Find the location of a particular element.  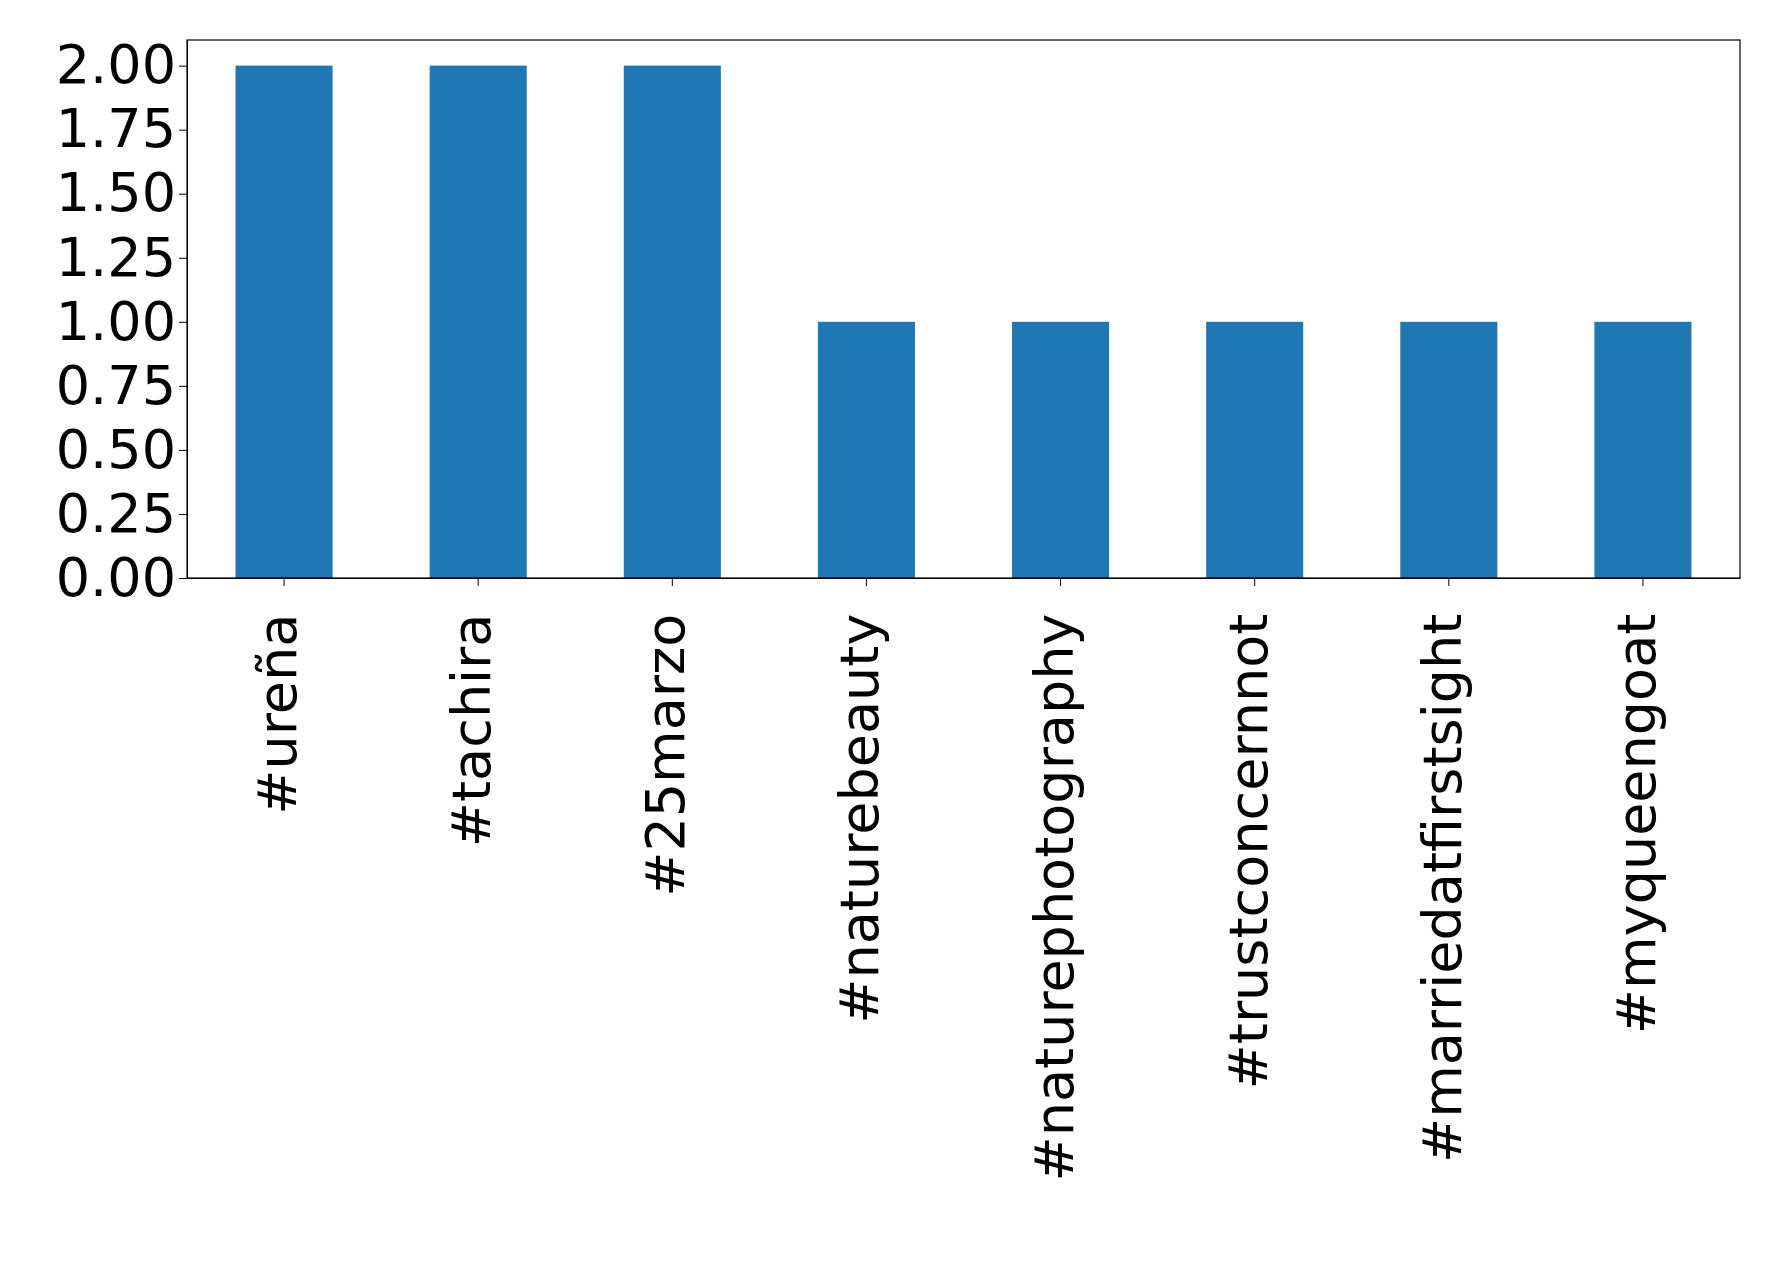

x-tick-label: #ureña is located at coordinates (277, 714).